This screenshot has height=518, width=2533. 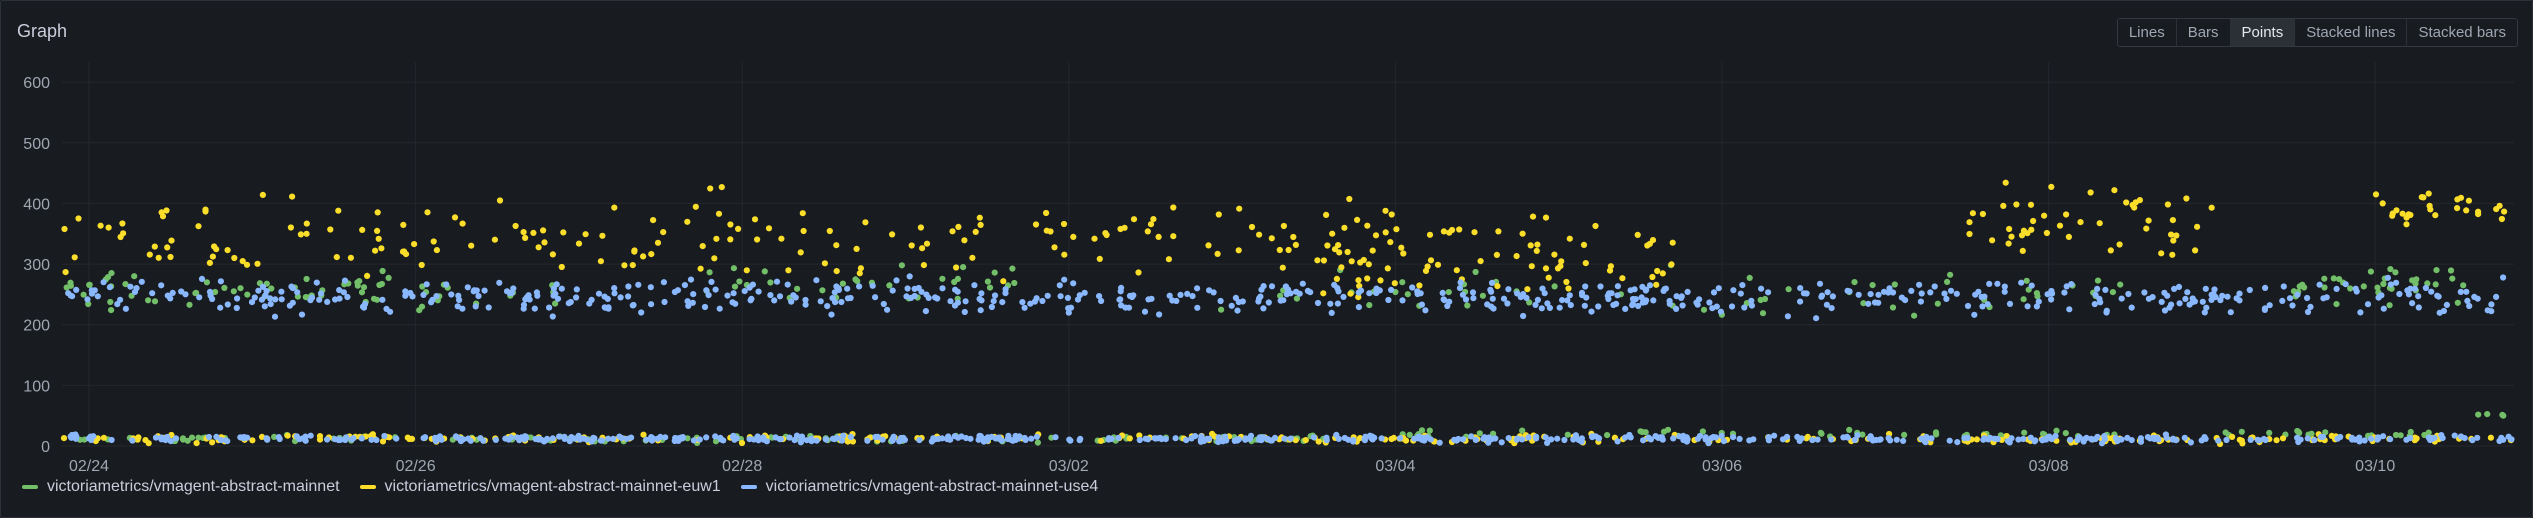 What do you see at coordinates (2263, 32) in the screenshot?
I see `mode-points-button: Points` at bounding box center [2263, 32].